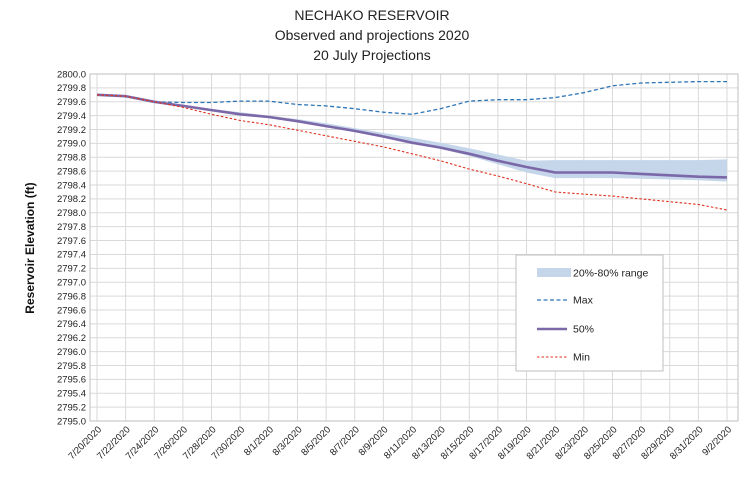 The image size is (750, 502). I want to click on chart-title-line-1: NECHAKO RESERVOIR, so click(371, 15).